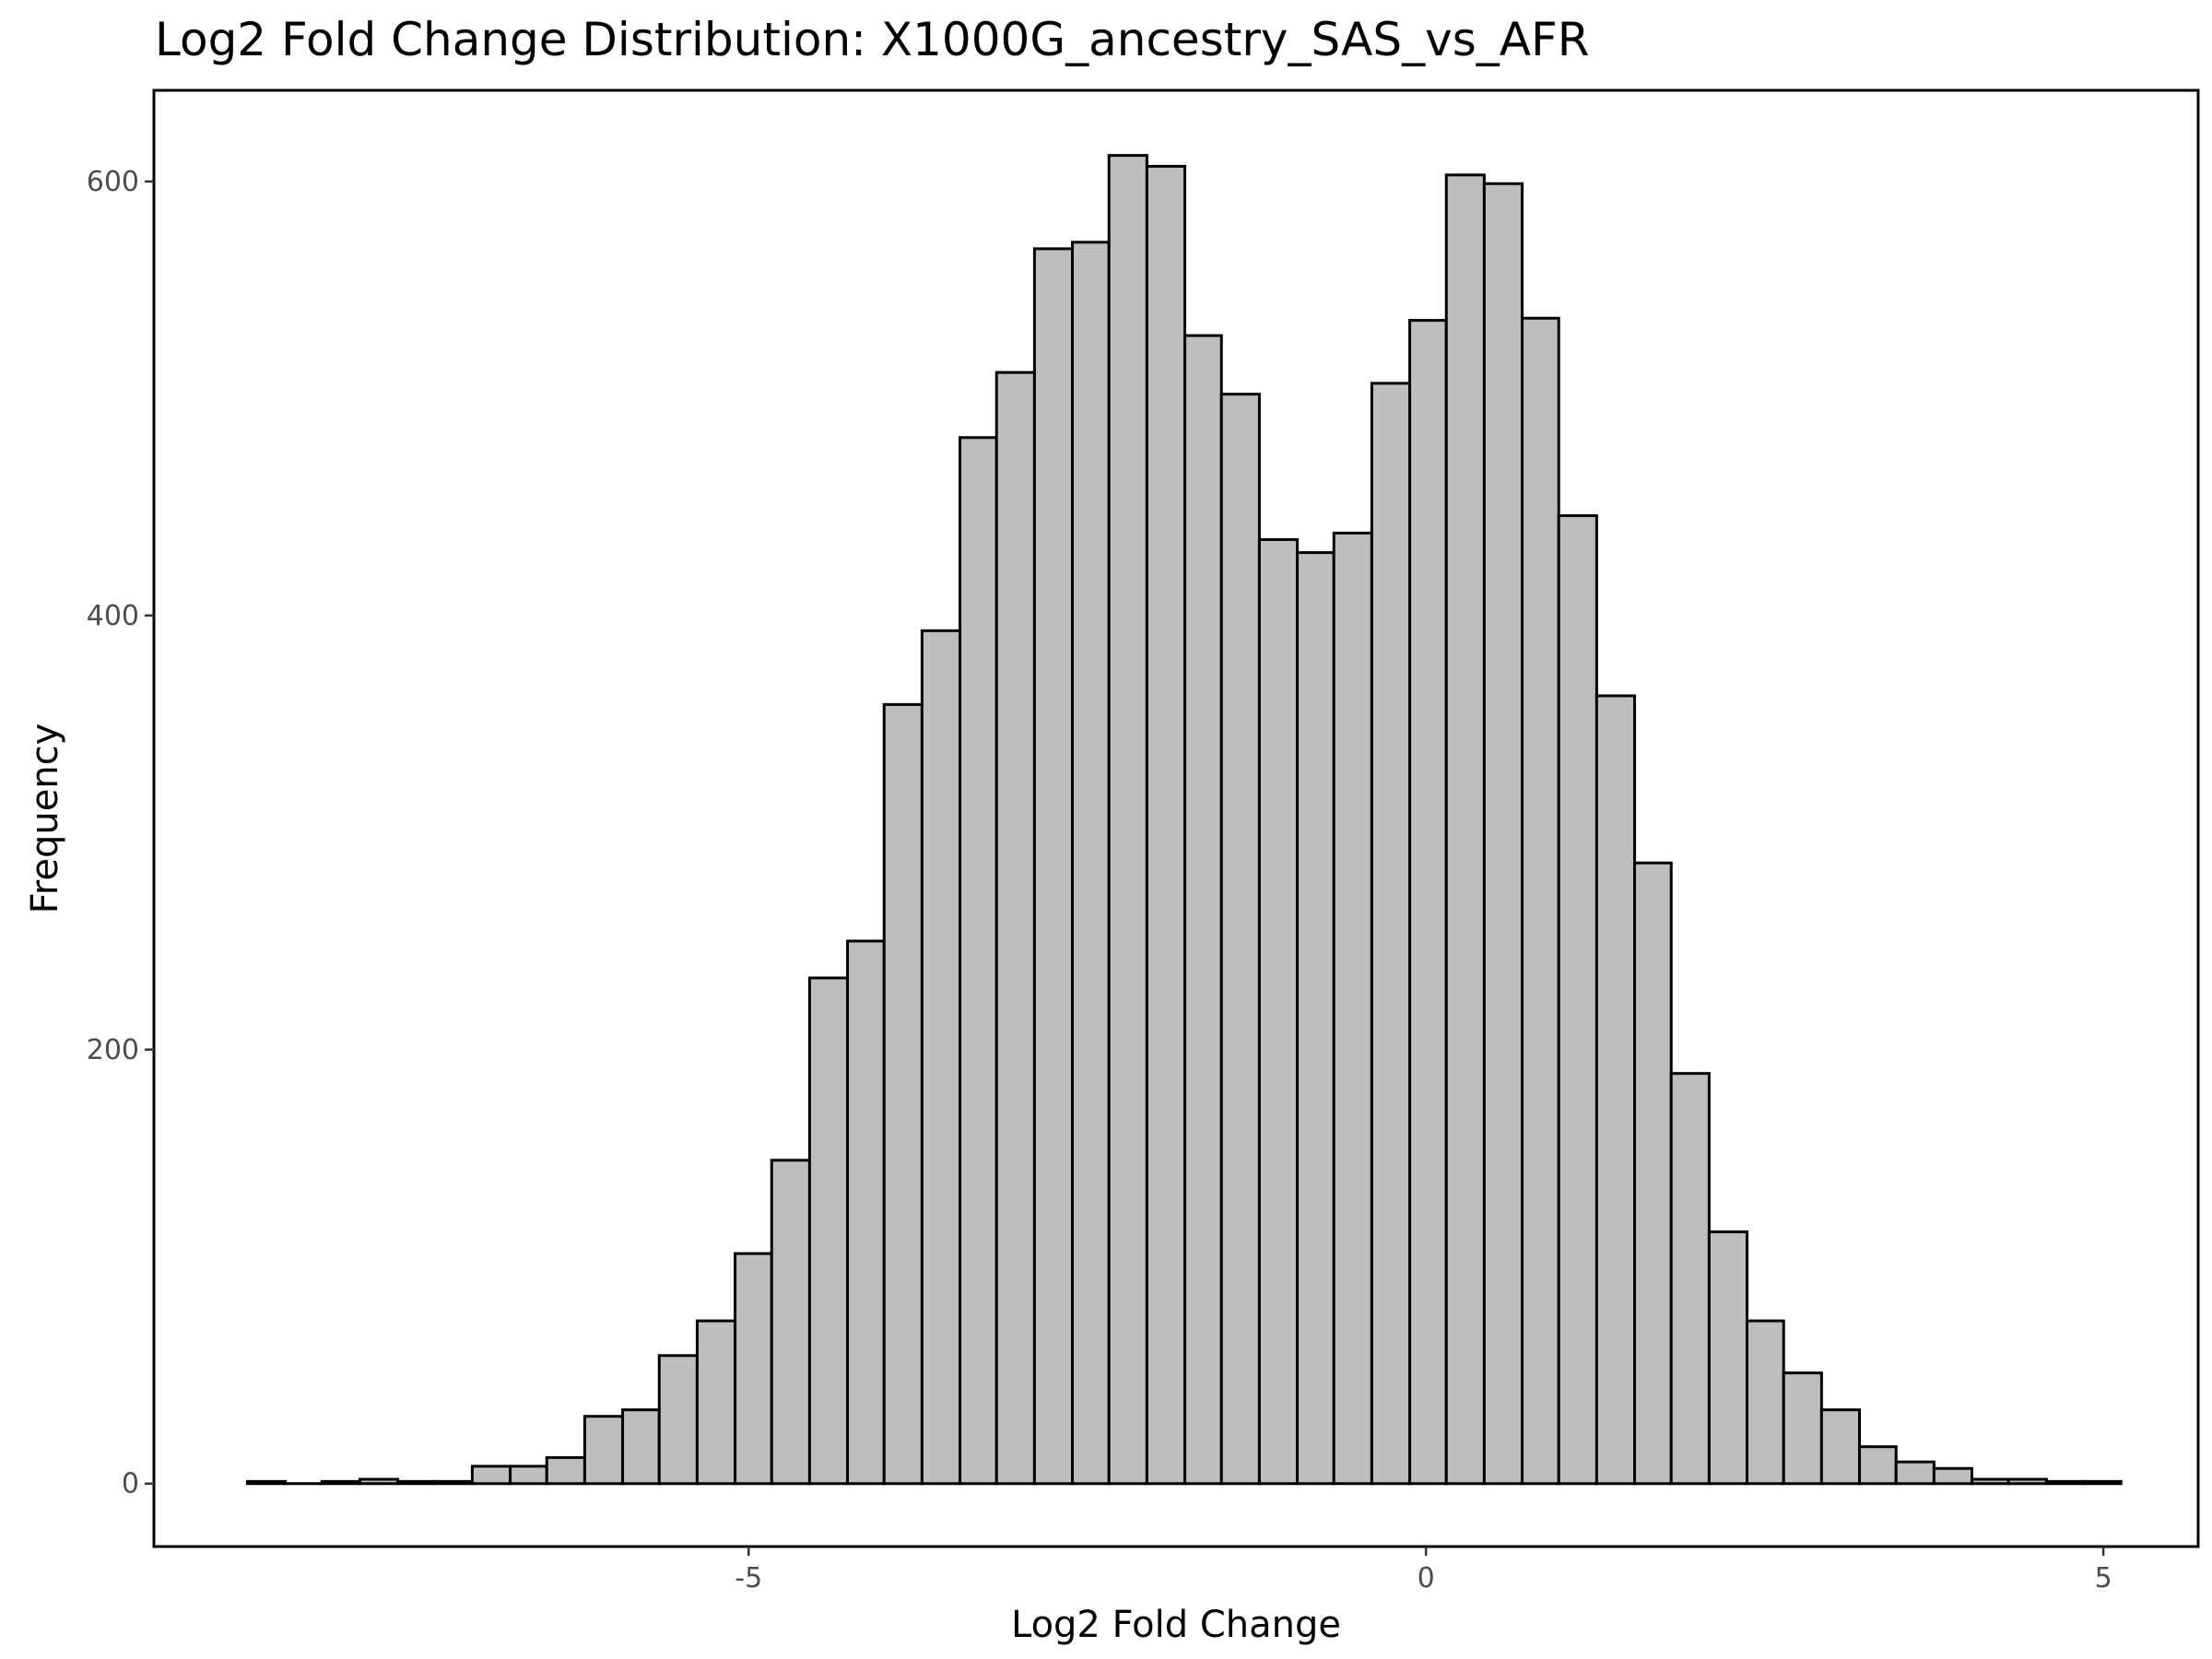  Describe the element at coordinates (1426, 1578) in the screenshot. I see `x-tick-label-1: 0` at that location.